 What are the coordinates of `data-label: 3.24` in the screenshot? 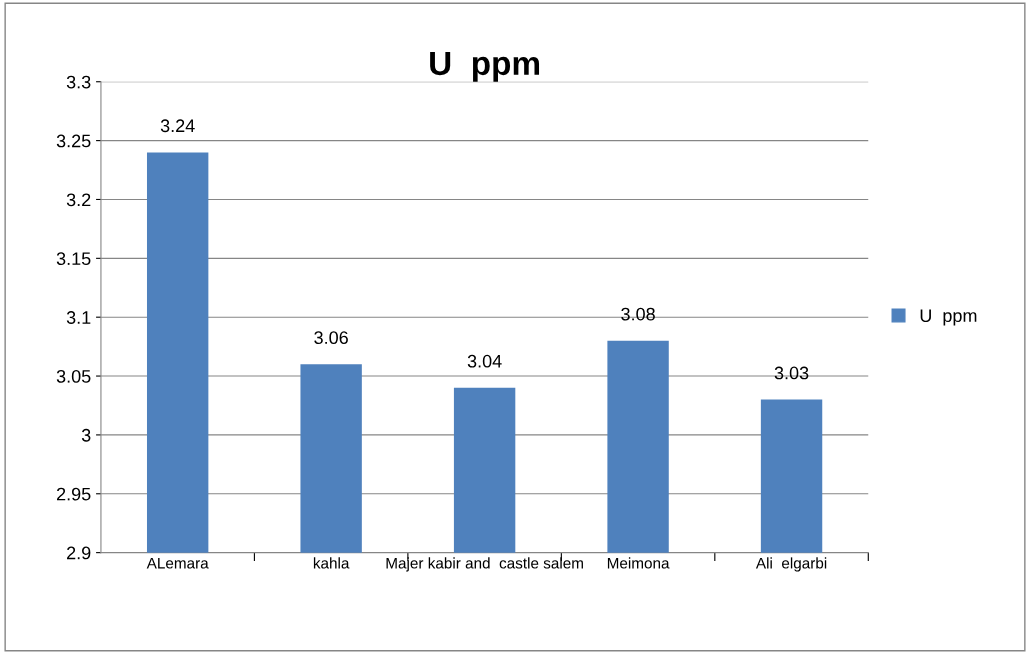 It's located at (177, 126).